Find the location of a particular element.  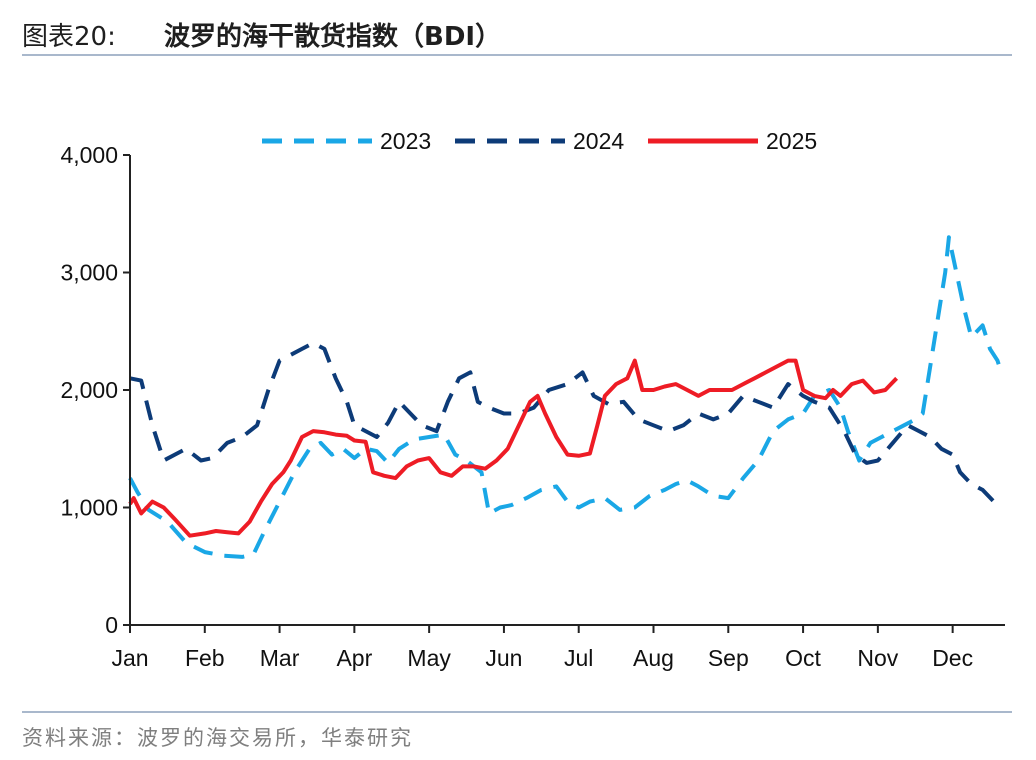

y-tick-label: 0 is located at coordinates (111, 625).